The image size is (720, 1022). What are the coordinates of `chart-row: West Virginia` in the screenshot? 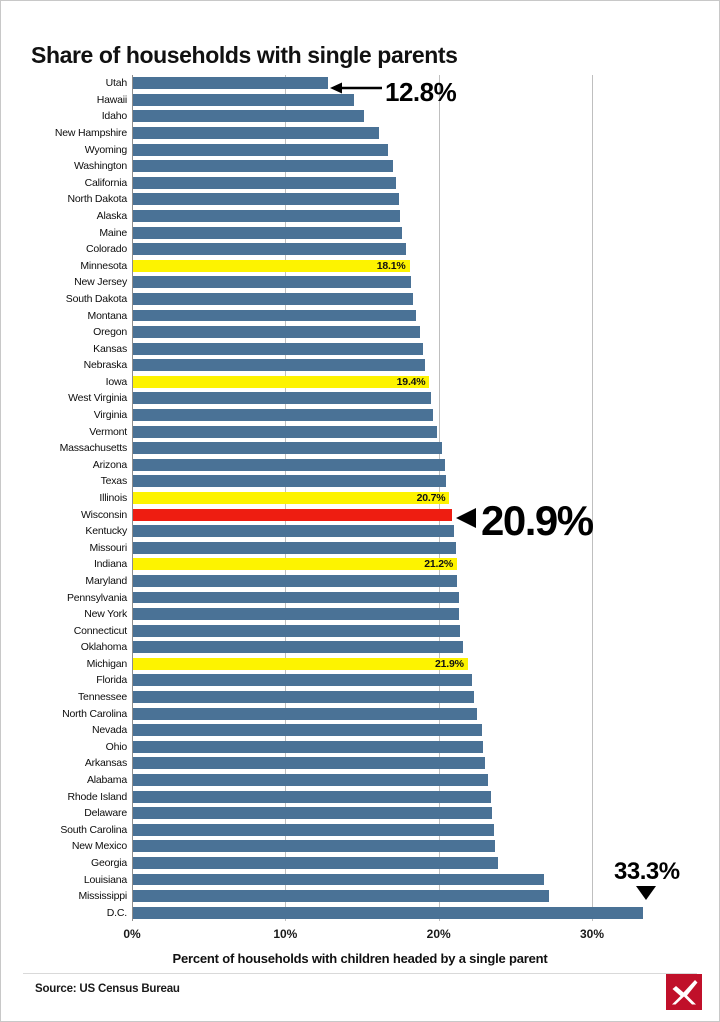 It's located at (364, 398).